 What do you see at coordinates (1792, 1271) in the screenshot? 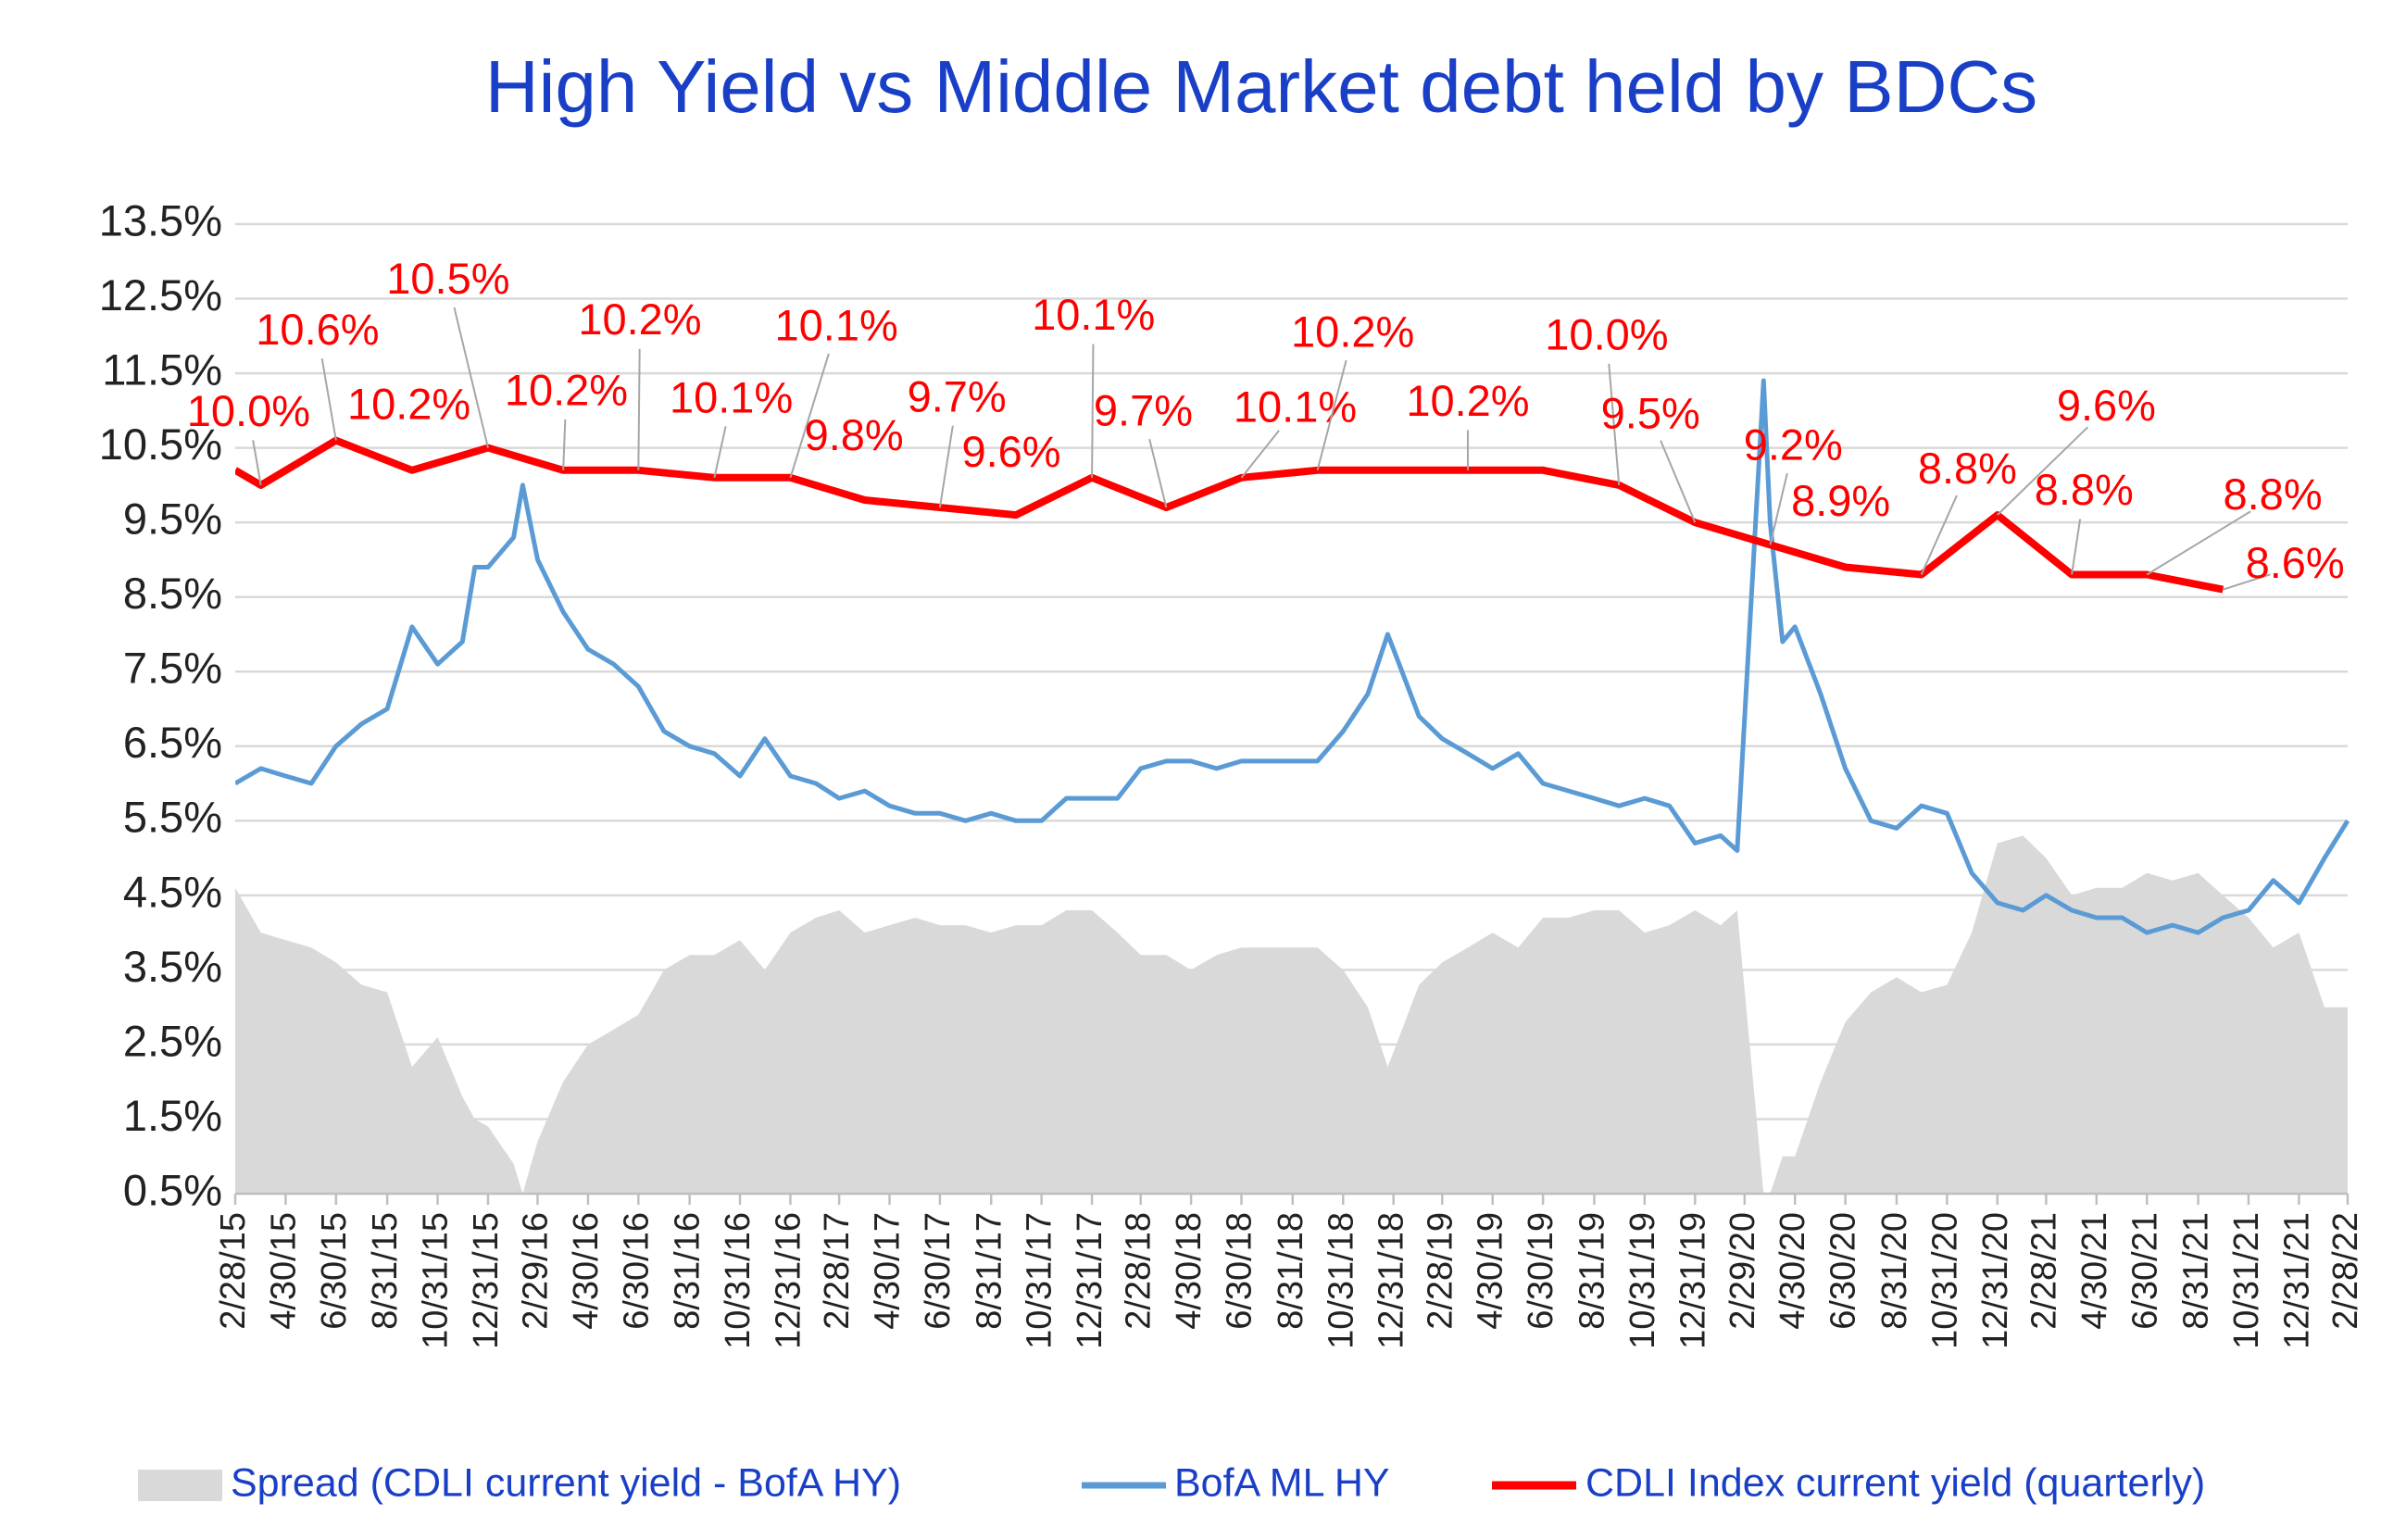
I see `x-tick-label: 4/30/20` at bounding box center [1792, 1271].